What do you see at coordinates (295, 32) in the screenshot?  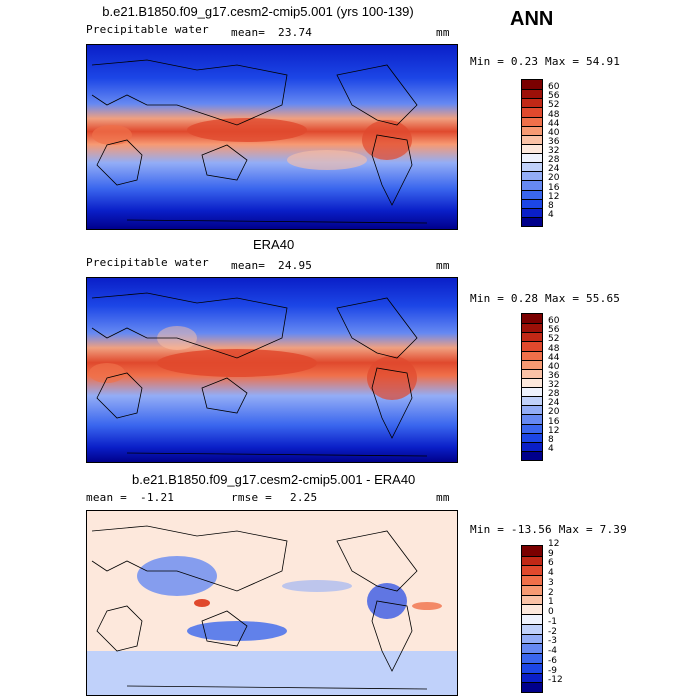 I see `panel-1-mean-value: 23.74` at bounding box center [295, 32].